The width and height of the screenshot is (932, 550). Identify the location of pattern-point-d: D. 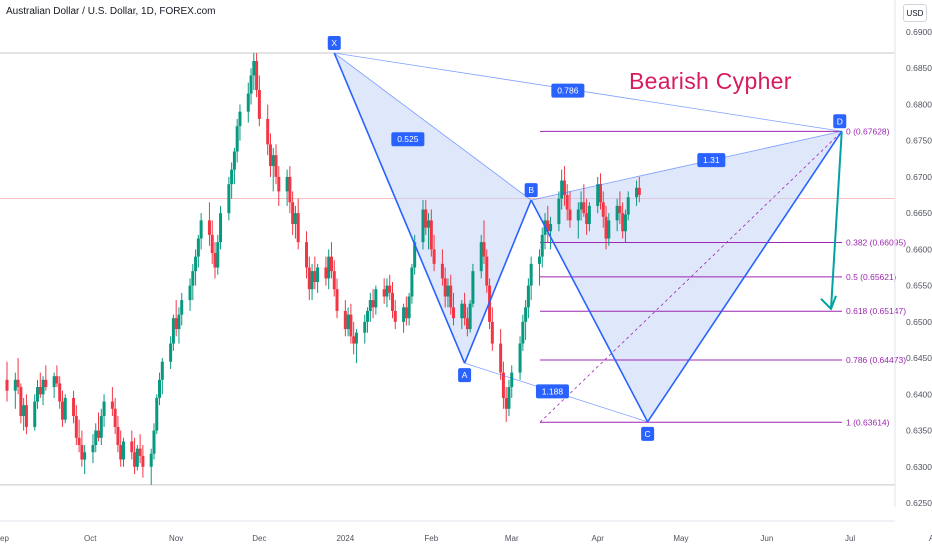
(840, 121).